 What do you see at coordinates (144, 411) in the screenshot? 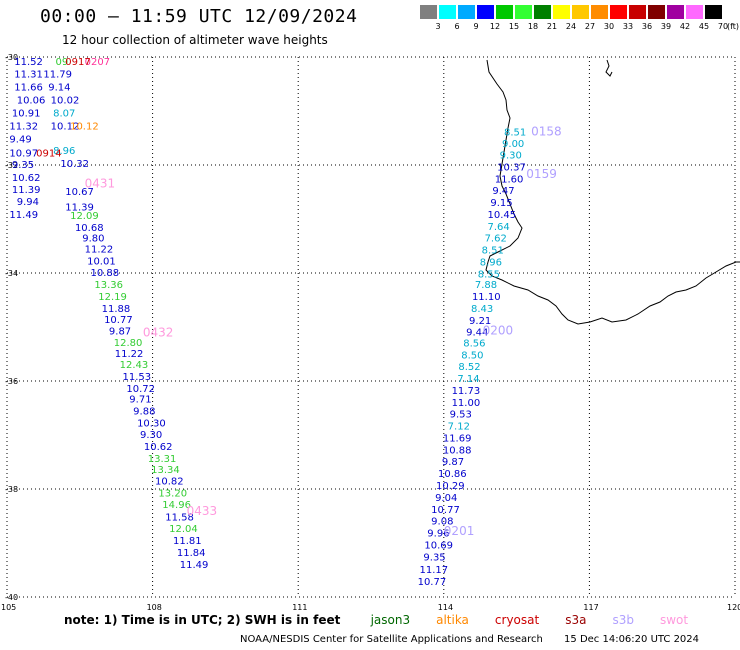
I see `wave-height-label: 9.88` at bounding box center [144, 411].